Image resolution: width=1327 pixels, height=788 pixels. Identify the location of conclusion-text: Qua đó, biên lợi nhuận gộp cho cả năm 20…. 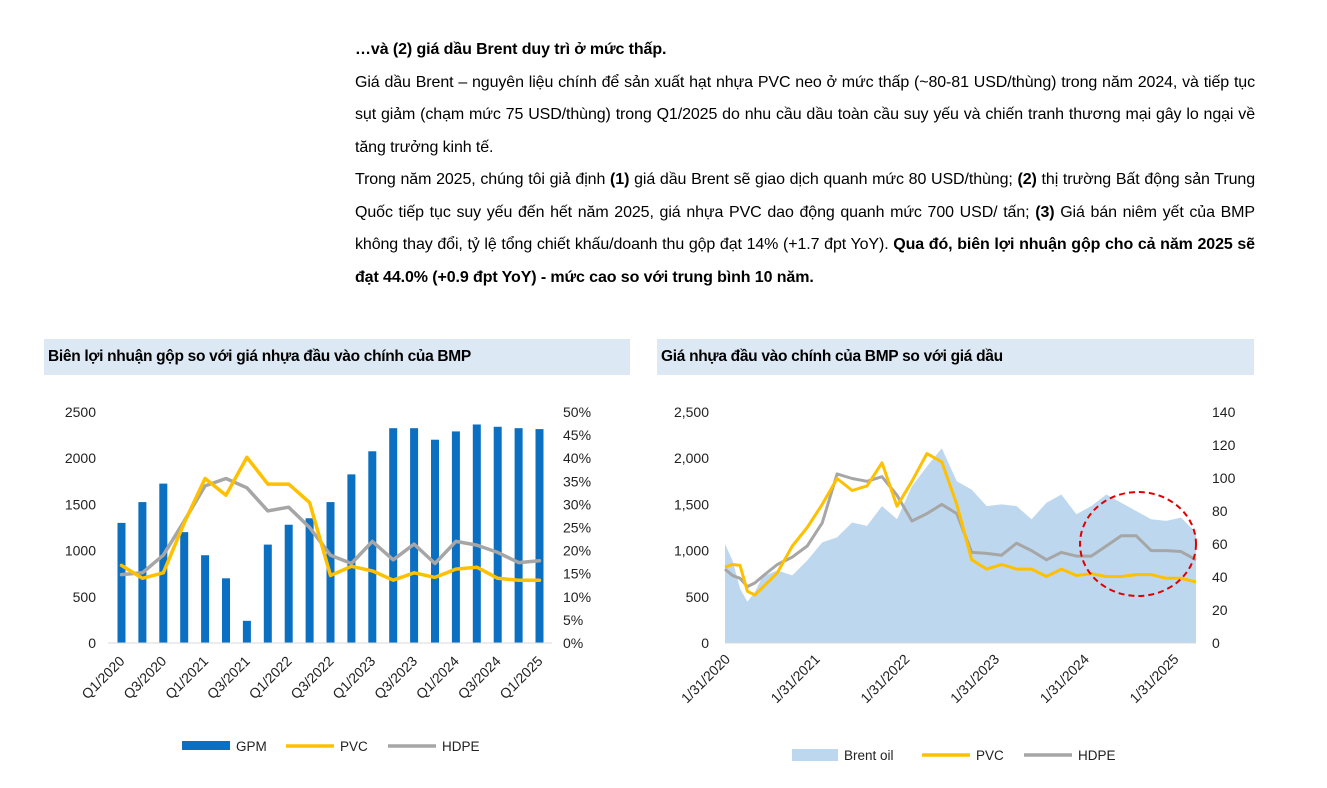
(805, 261).